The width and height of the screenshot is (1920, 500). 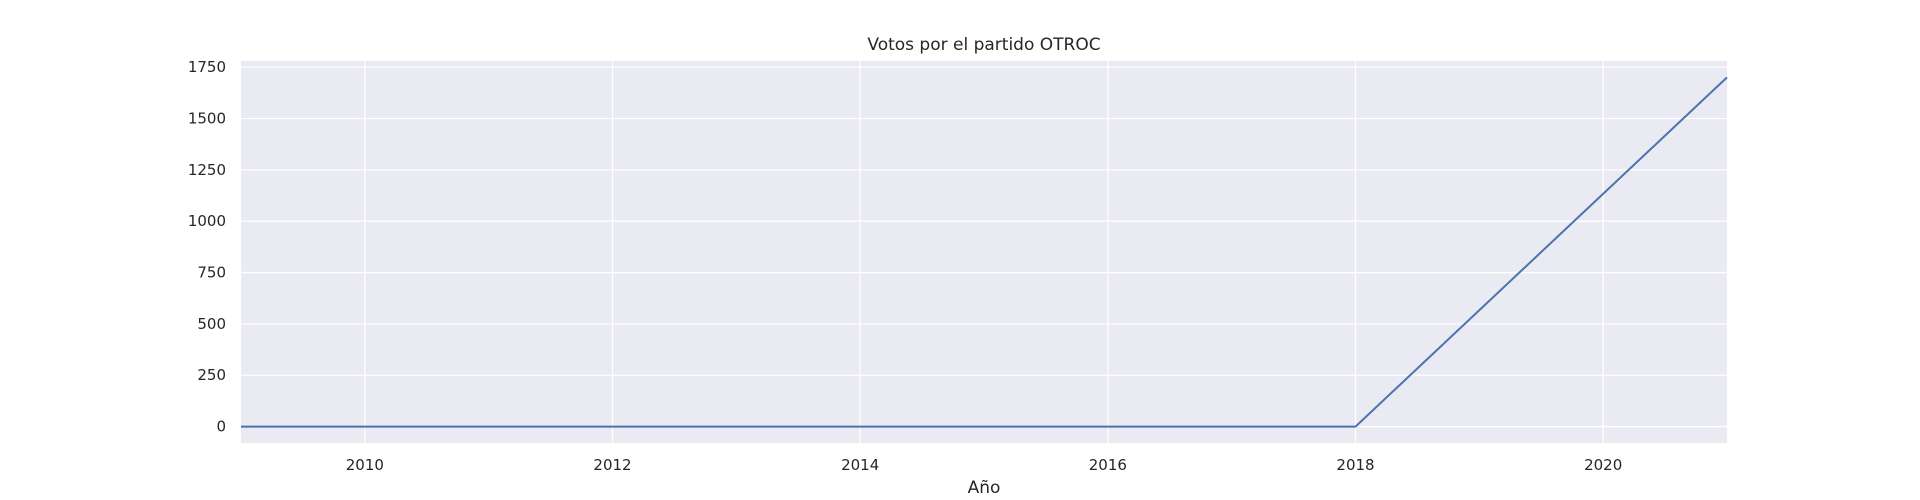 What do you see at coordinates (1108, 465) in the screenshot?
I see `x-tick-label: 2016` at bounding box center [1108, 465].